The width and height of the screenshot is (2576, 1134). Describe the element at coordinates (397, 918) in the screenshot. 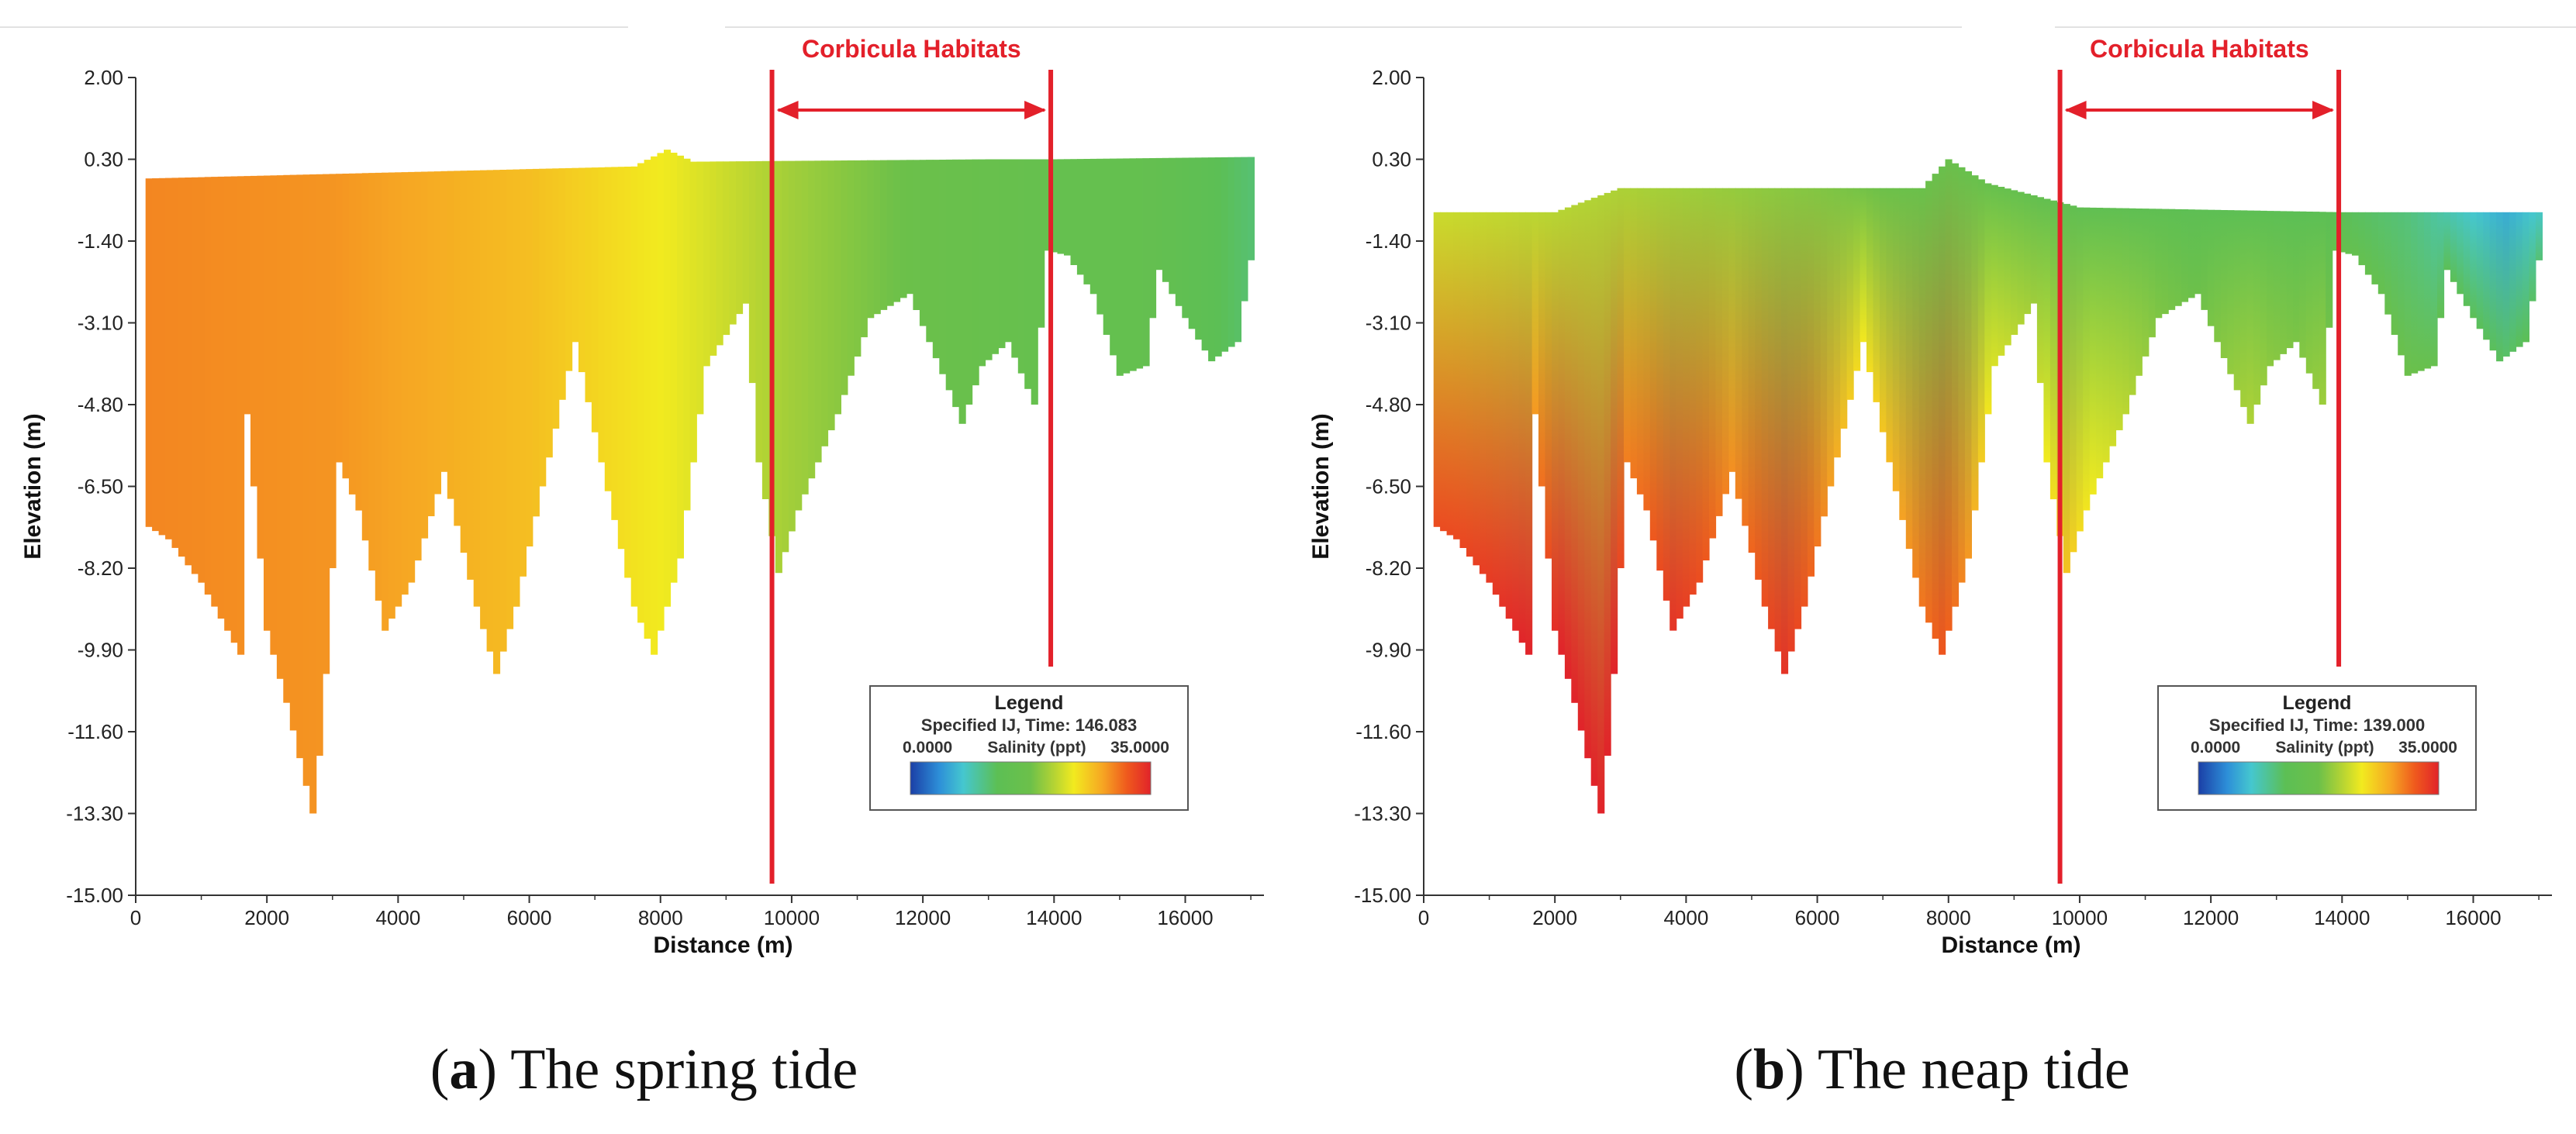

I see `x-tick-label: 4000` at that location.